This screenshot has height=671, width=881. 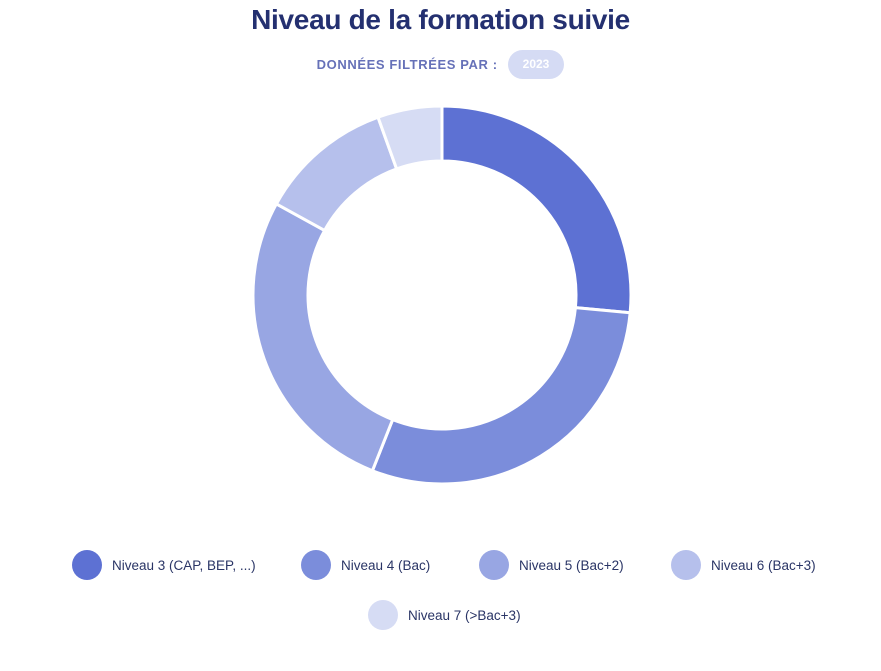 I want to click on legend-item: Niveau 7 (>Bac+3), so click(x=444, y=615).